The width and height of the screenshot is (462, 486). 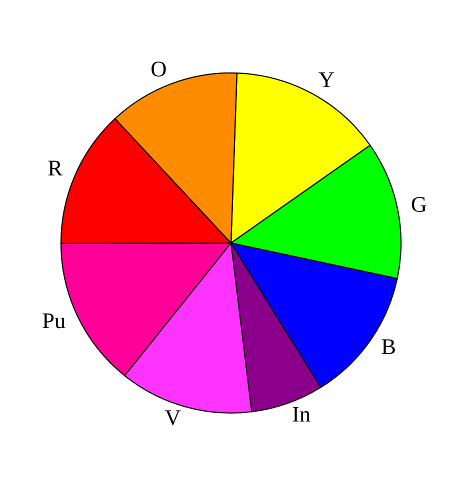 I want to click on slice-label: B, so click(x=388, y=346).